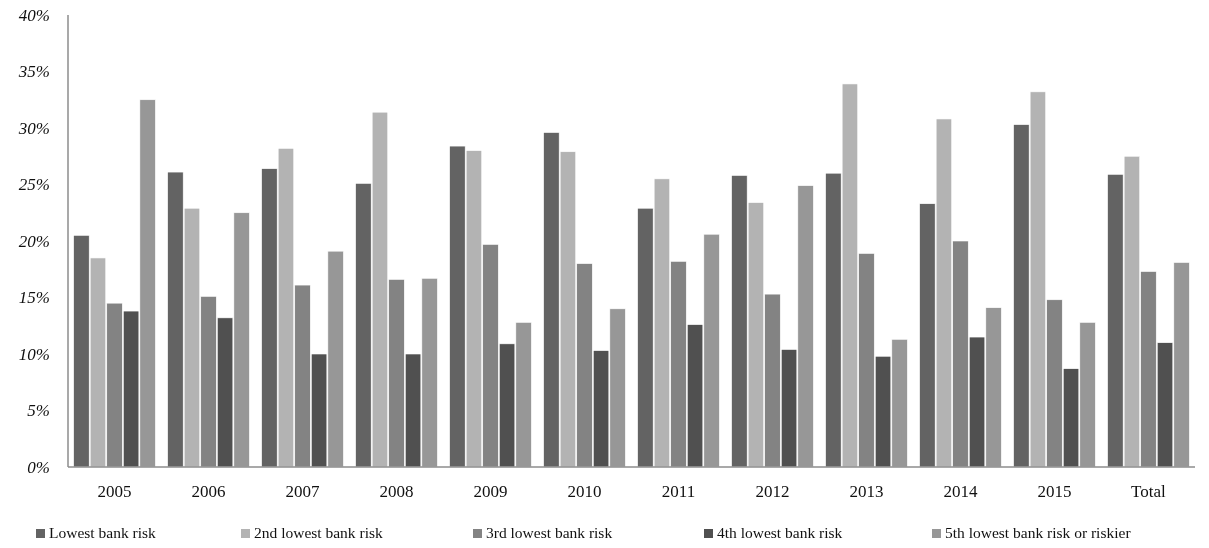 This screenshot has height=548, width=1209. Describe the element at coordinates (866, 491) in the screenshot. I see `x-tick-label: 2013` at that location.